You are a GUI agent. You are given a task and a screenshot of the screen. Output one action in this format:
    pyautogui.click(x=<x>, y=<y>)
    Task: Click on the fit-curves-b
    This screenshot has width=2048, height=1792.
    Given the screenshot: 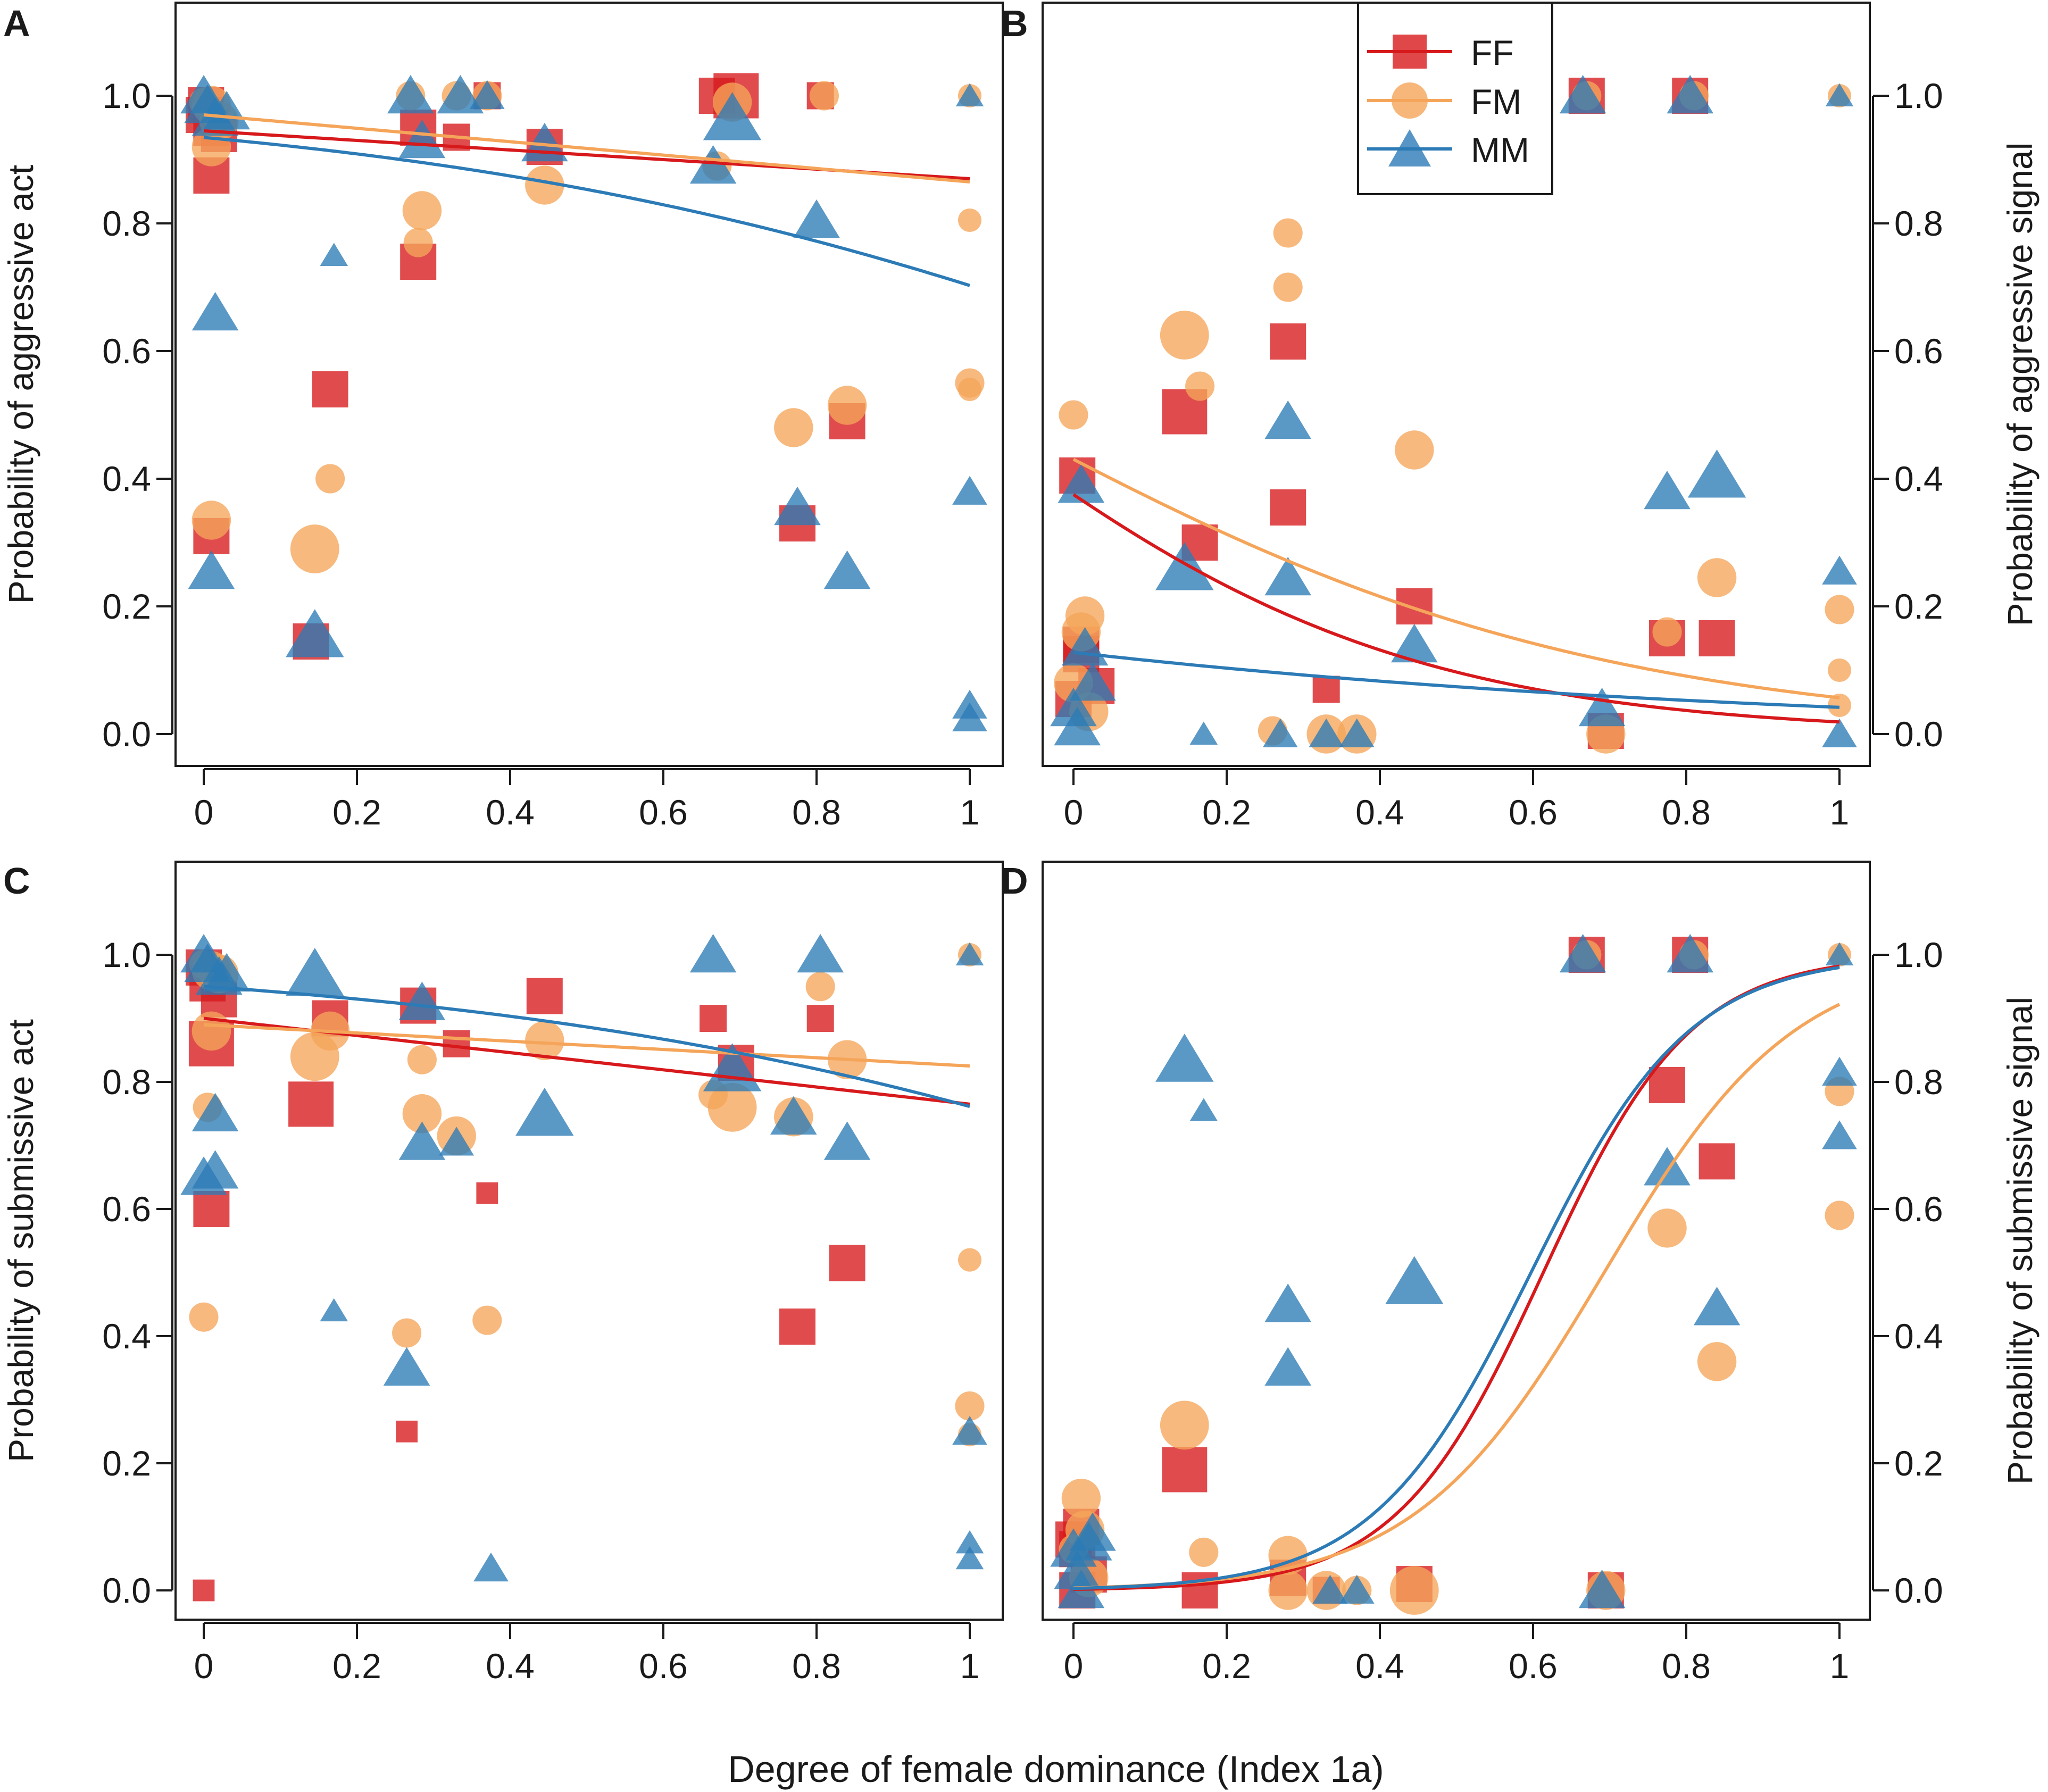 What is the action you would take?
    pyautogui.click(x=1456, y=590)
    